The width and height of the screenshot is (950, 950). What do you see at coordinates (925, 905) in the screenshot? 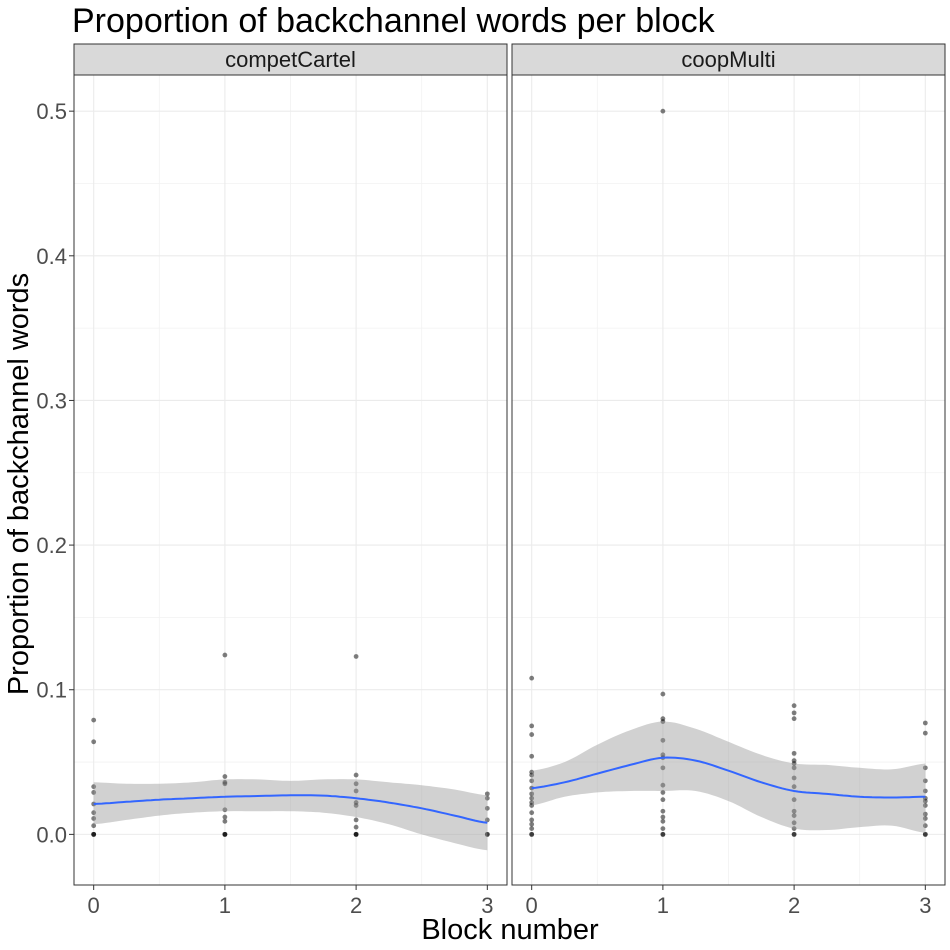
I see `x-tick-label: 3` at bounding box center [925, 905].